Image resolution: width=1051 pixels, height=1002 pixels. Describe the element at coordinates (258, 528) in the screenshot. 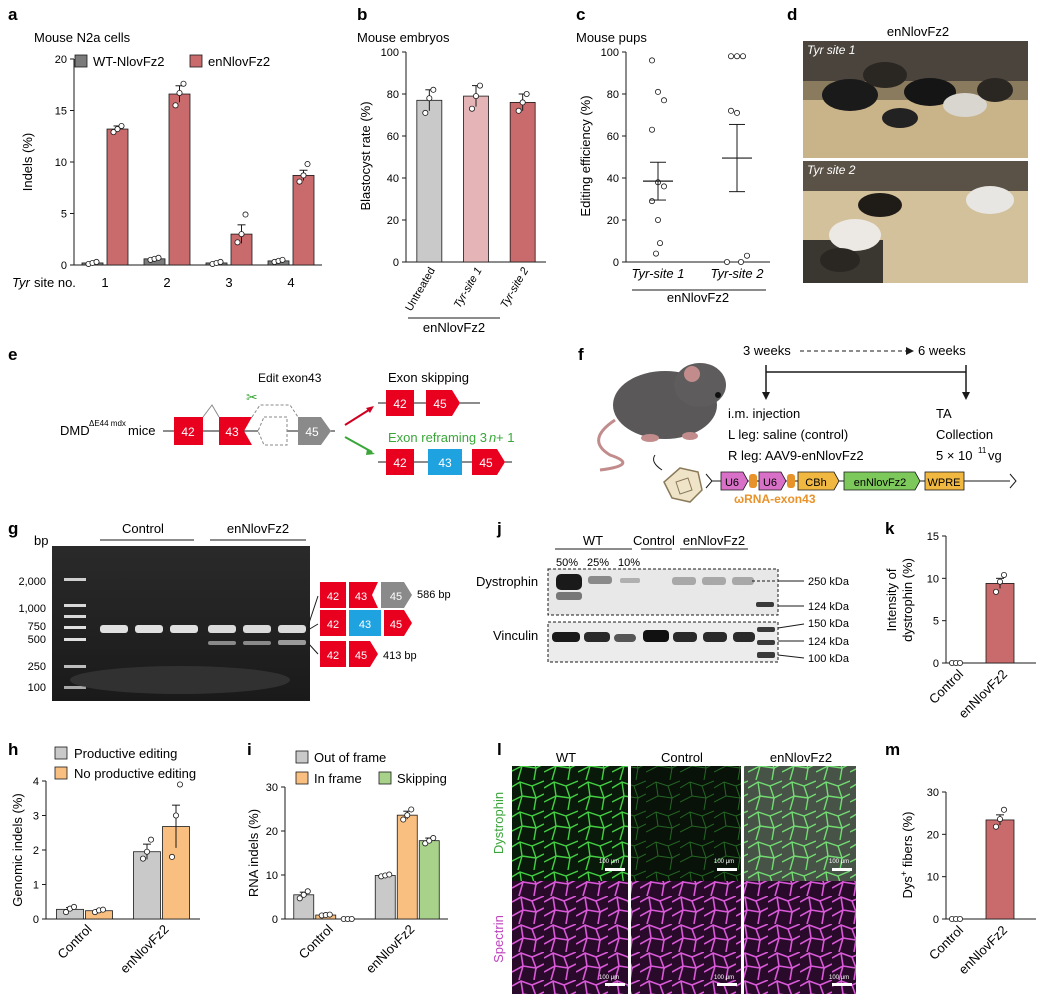

I see `g-treated-label: enNlovFz2` at that location.